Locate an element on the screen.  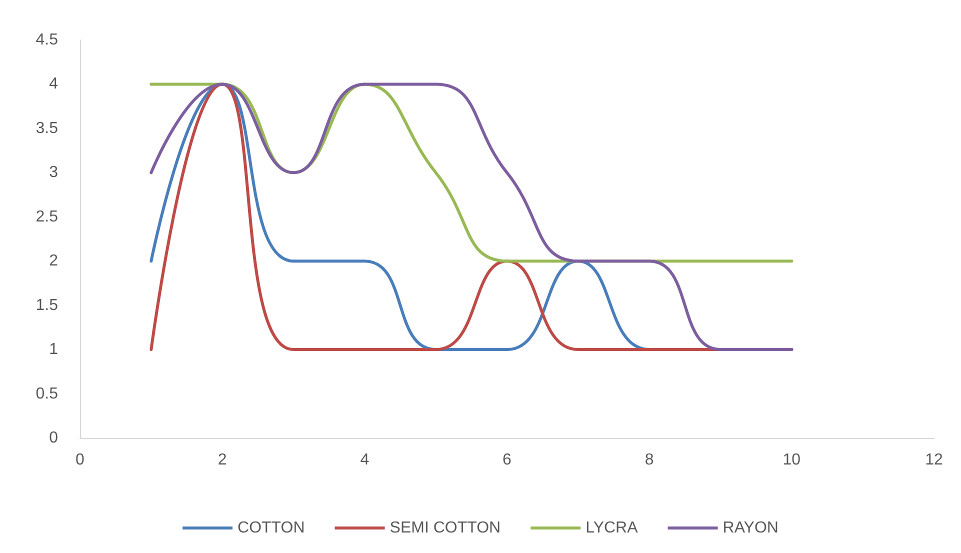
x-tick-label: 12 is located at coordinates (934, 460).